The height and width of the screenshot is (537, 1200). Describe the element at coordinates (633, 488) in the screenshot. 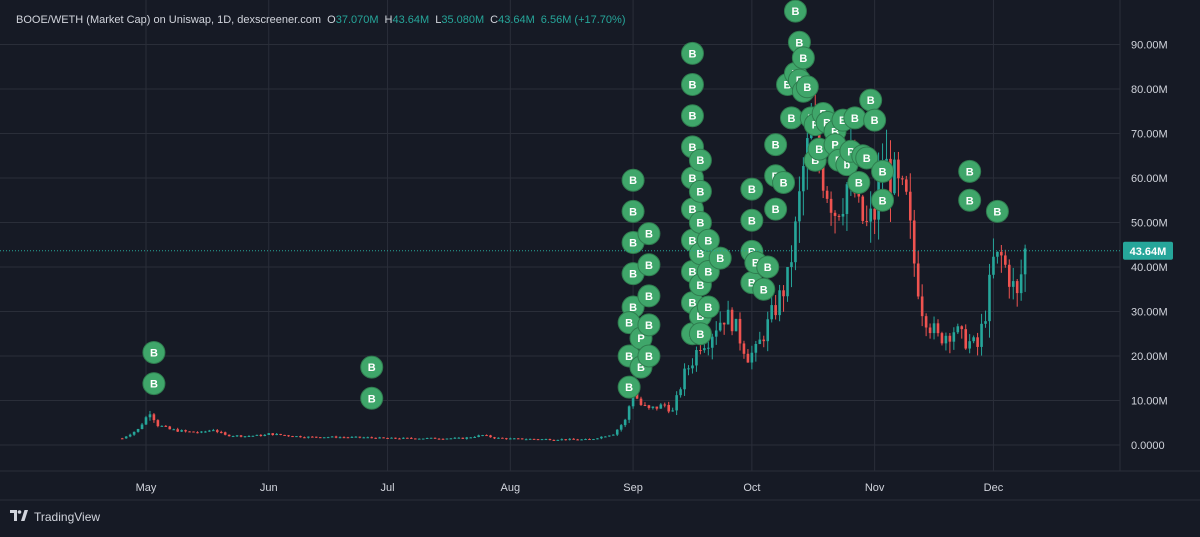

I see `x-tick-label: Sep` at that location.